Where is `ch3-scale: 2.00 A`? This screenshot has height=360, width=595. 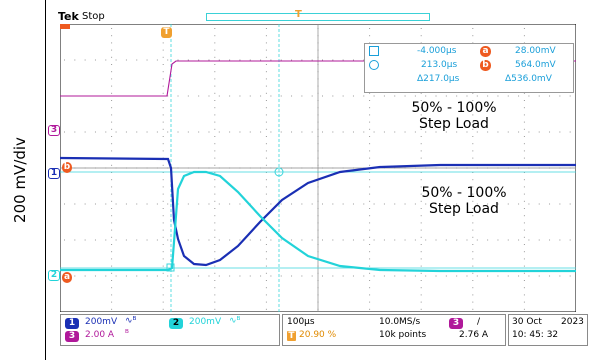
ch3-scale: 2.00 A is located at coordinates (100, 335).